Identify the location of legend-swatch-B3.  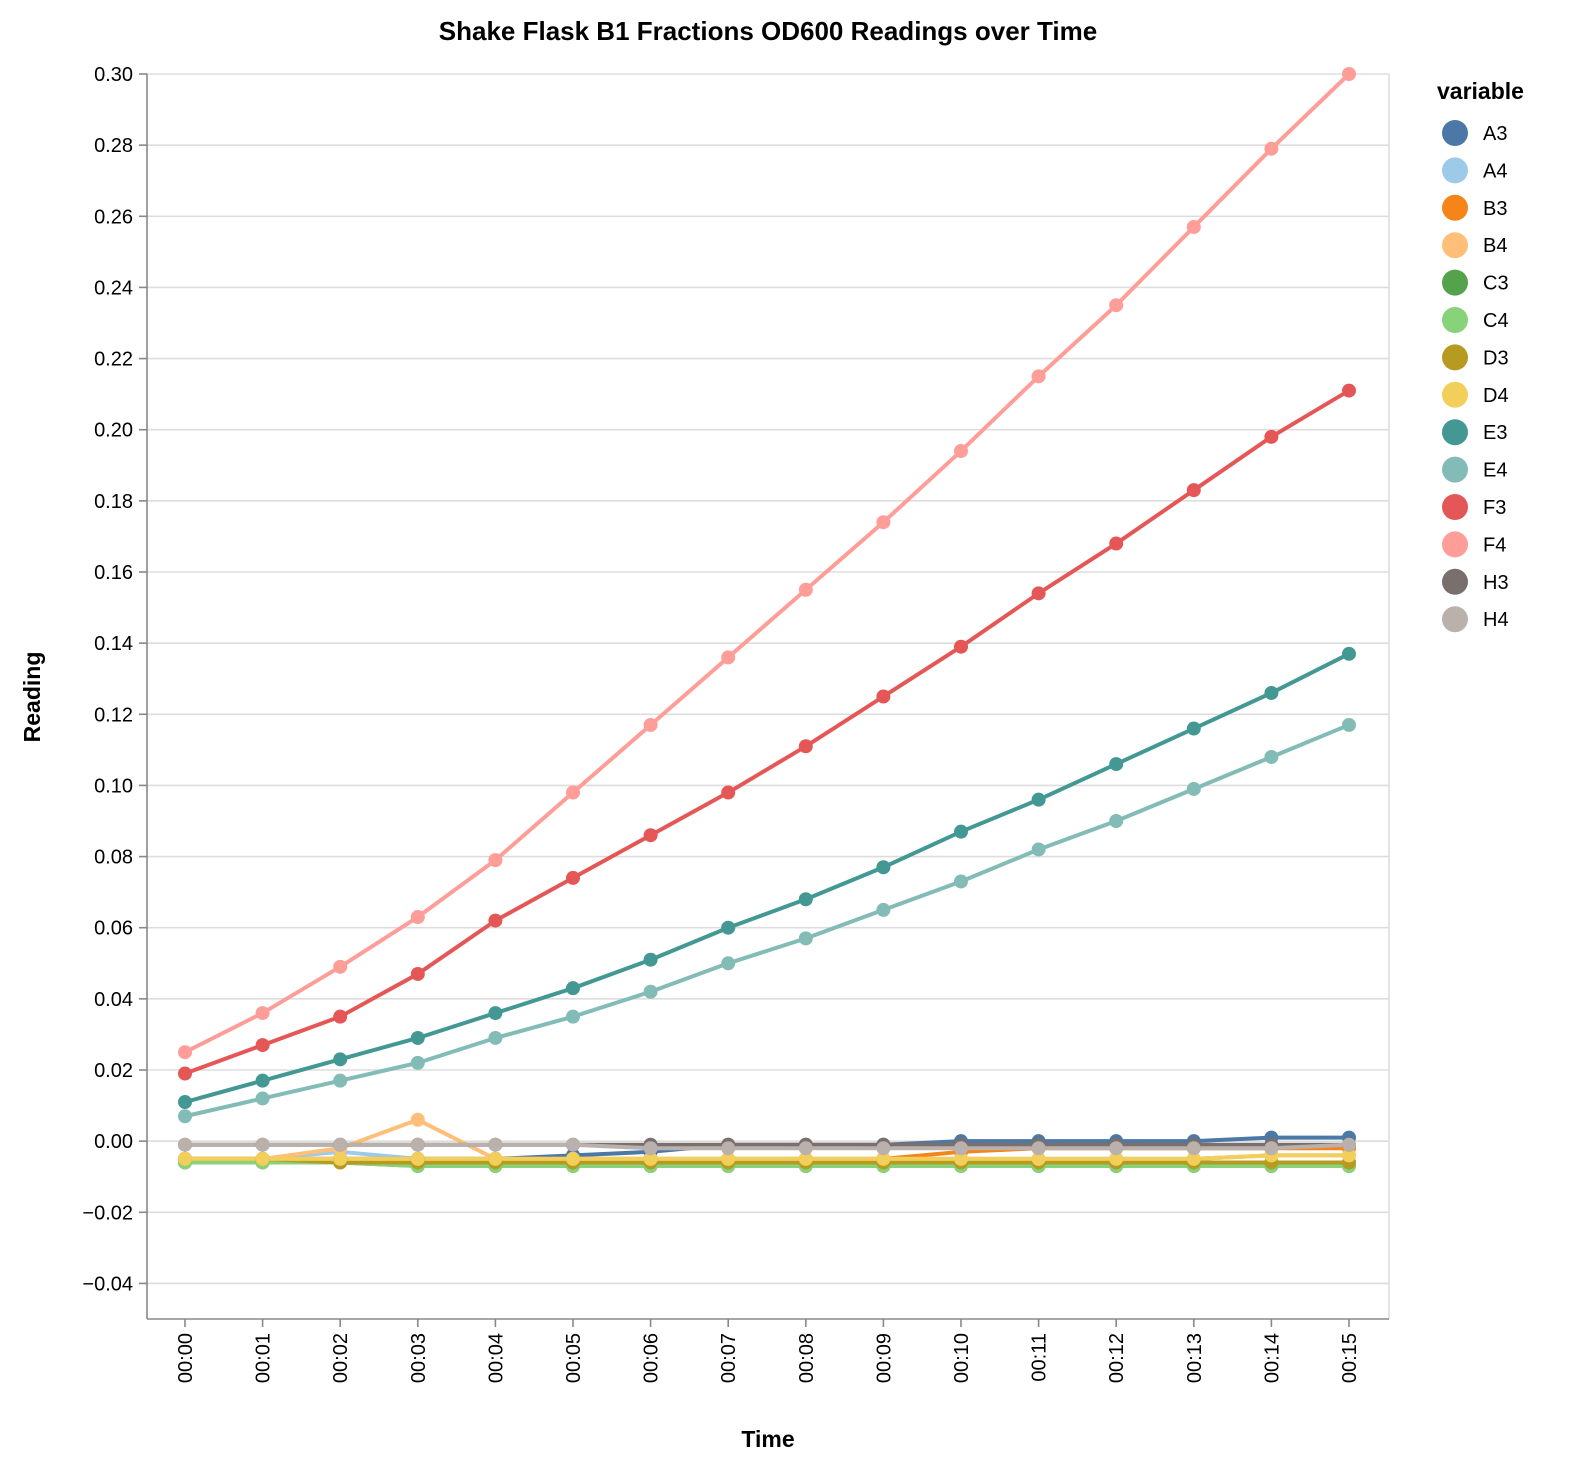
(1455, 207).